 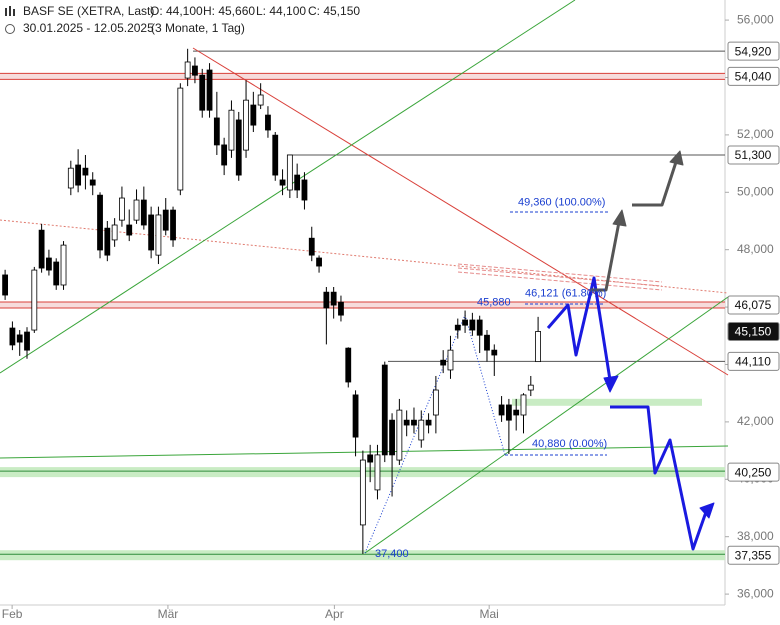 I want to click on x-tick-label: Mai, so click(x=489, y=614).